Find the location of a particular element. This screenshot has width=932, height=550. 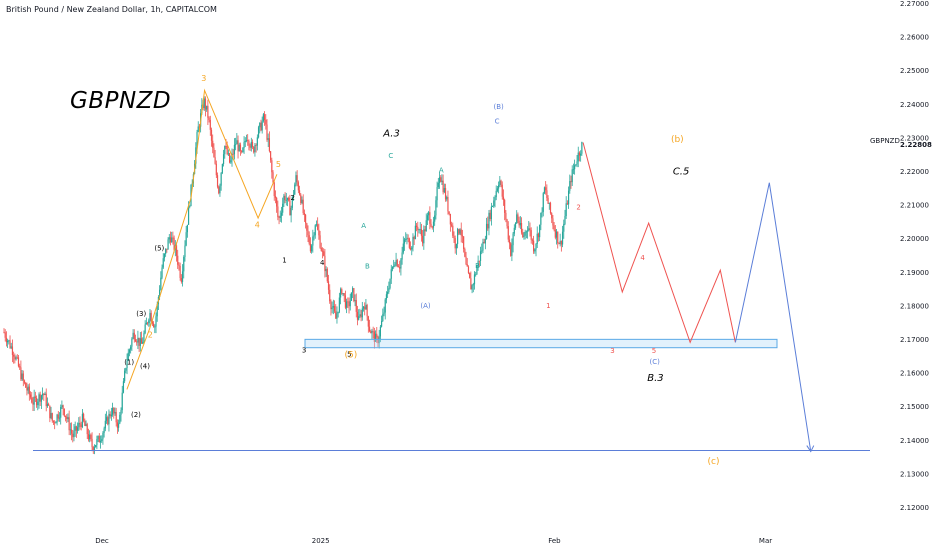

y-tick-label: 2.13000 is located at coordinates (914, 474).